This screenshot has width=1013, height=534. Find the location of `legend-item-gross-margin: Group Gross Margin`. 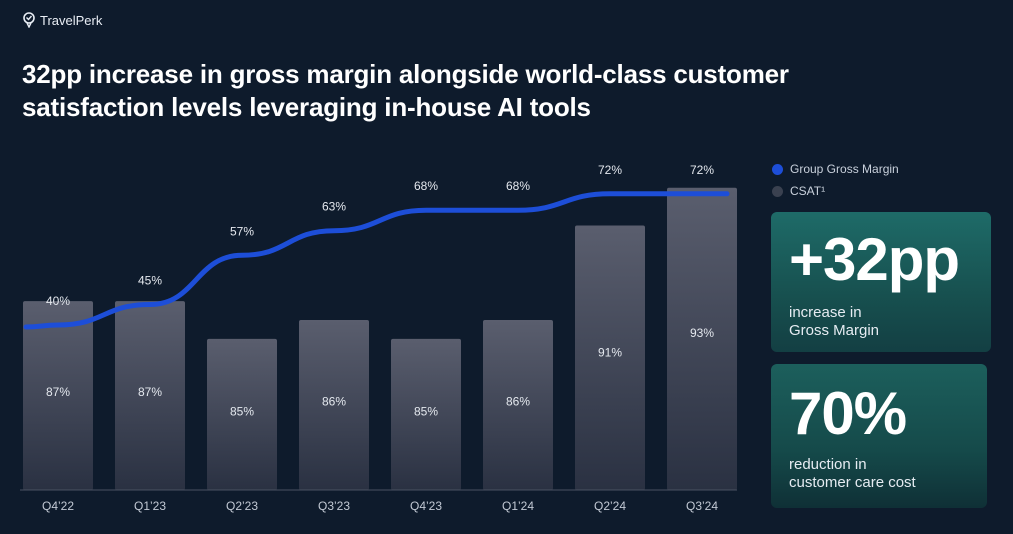

legend-item-gross-margin: Group Gross Margin is located at coordinates (835, 169).